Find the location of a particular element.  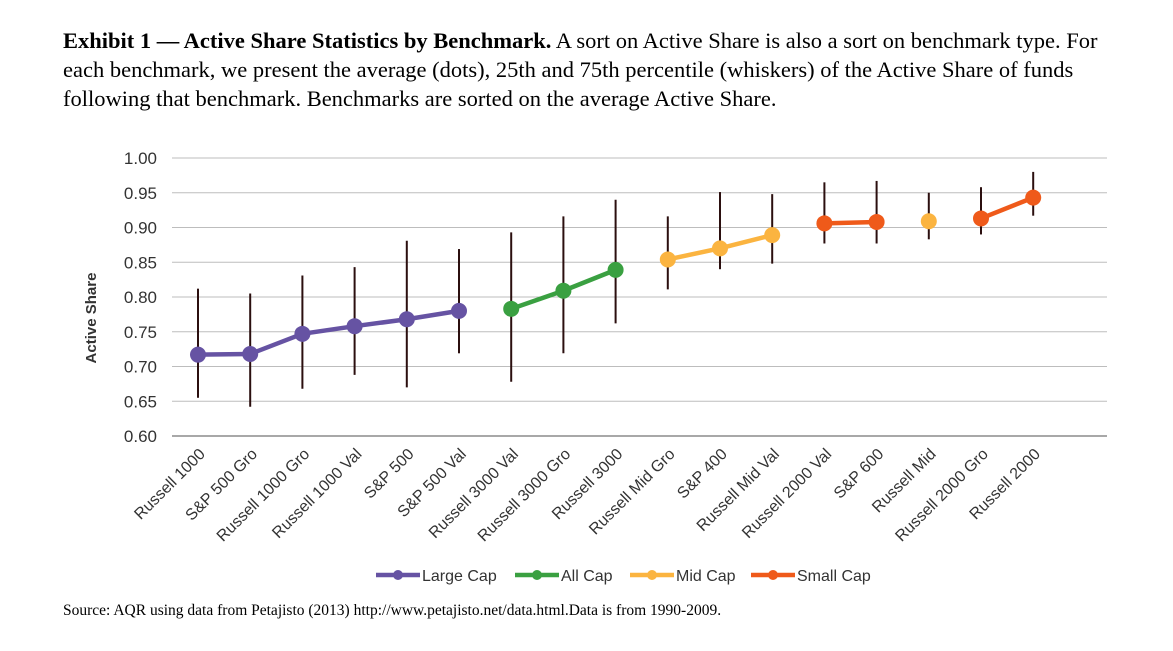

legend-label: Small Cap is located at coordinates (834, 576).